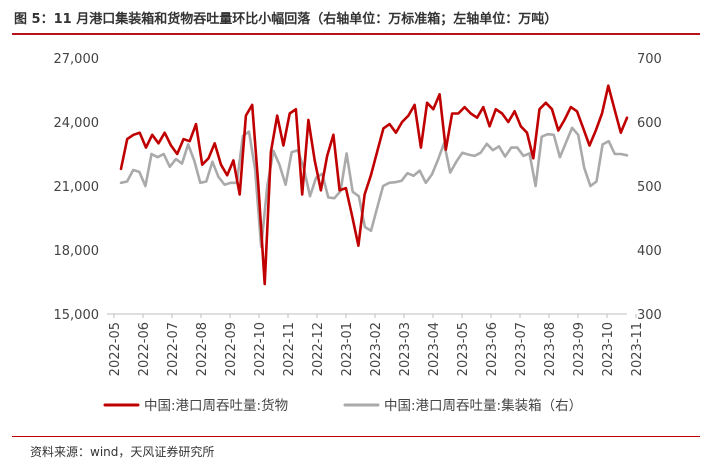  What do you see at coordinates (318, 349) in the screenshot?
I see `x-axis-tick-label: 2022-12` at bounding box center [318, 349].